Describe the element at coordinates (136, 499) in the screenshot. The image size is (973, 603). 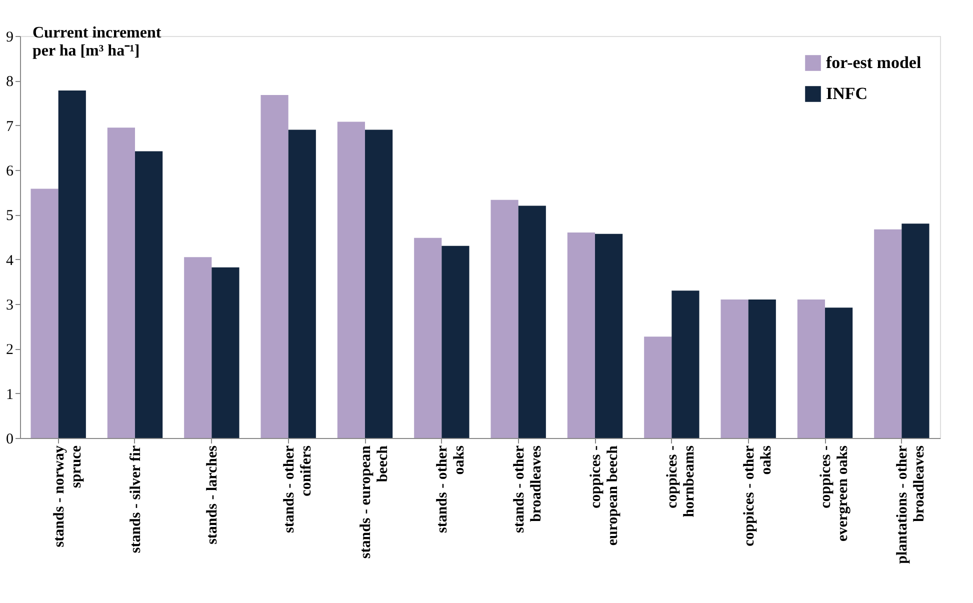
I see `x-tick-label: stands - silver fir` at that location.